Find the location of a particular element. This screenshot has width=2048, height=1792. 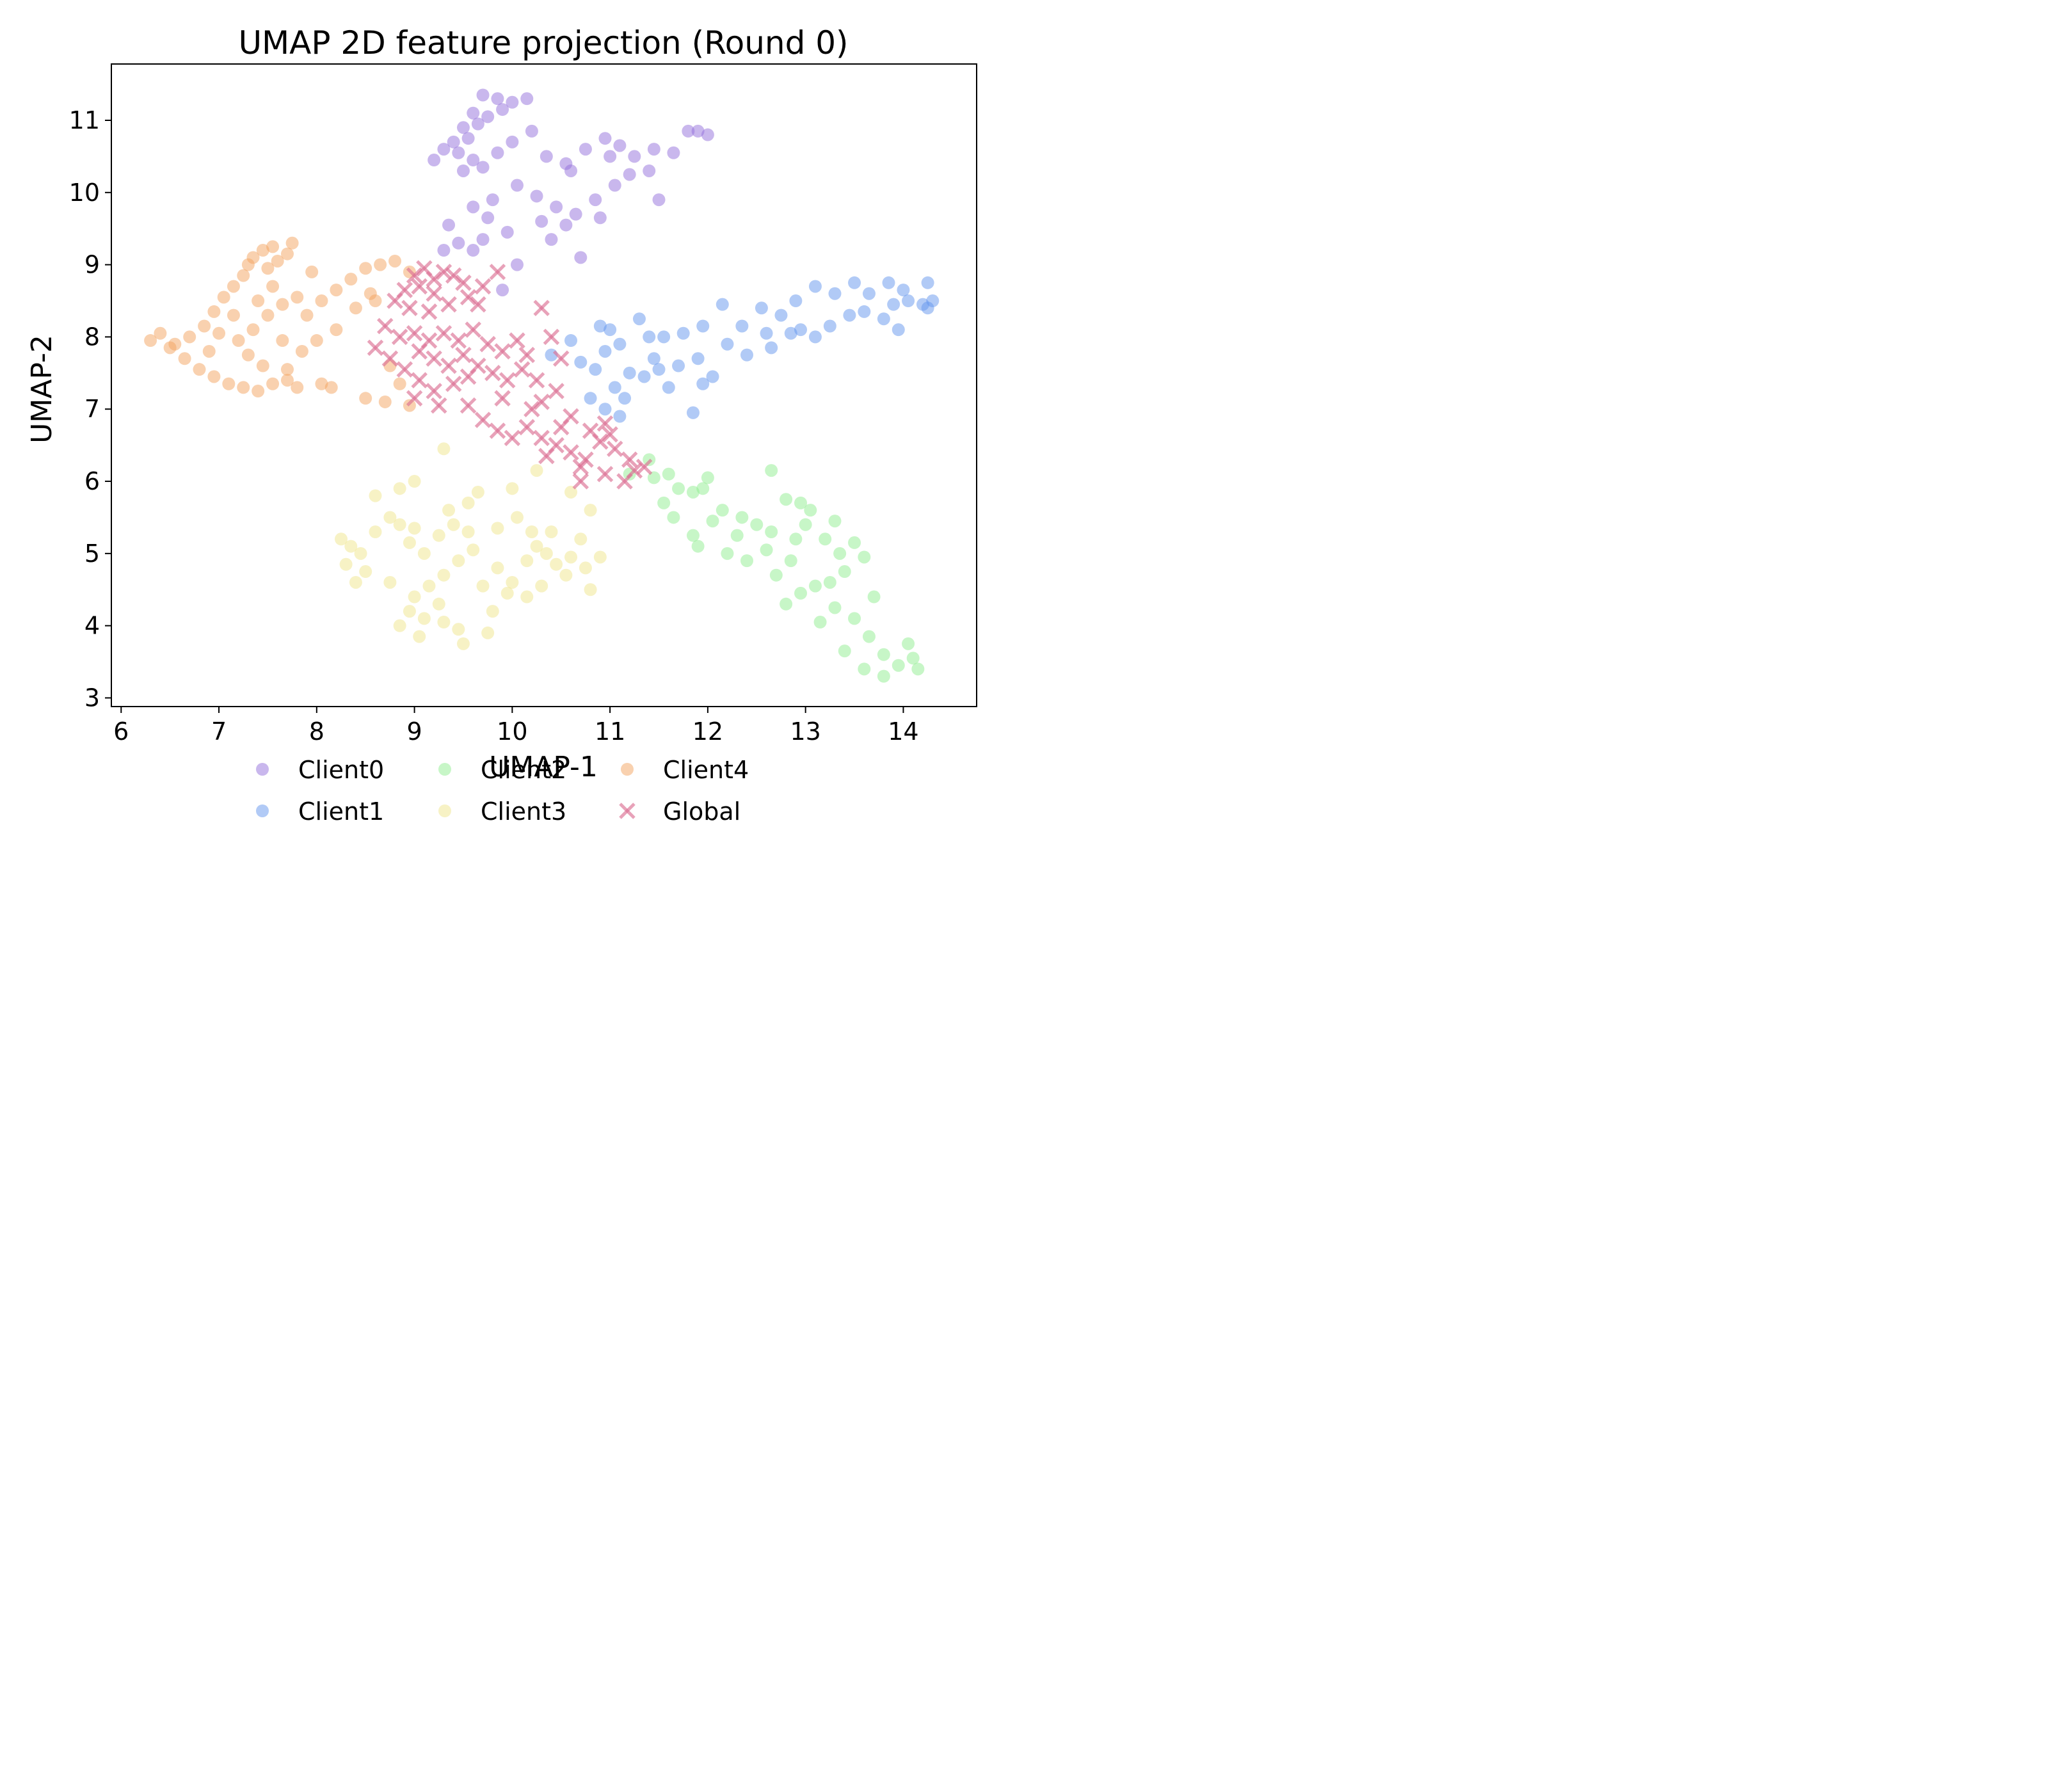

legend-item-client2: Client2 is located at coordinates (502, 770).